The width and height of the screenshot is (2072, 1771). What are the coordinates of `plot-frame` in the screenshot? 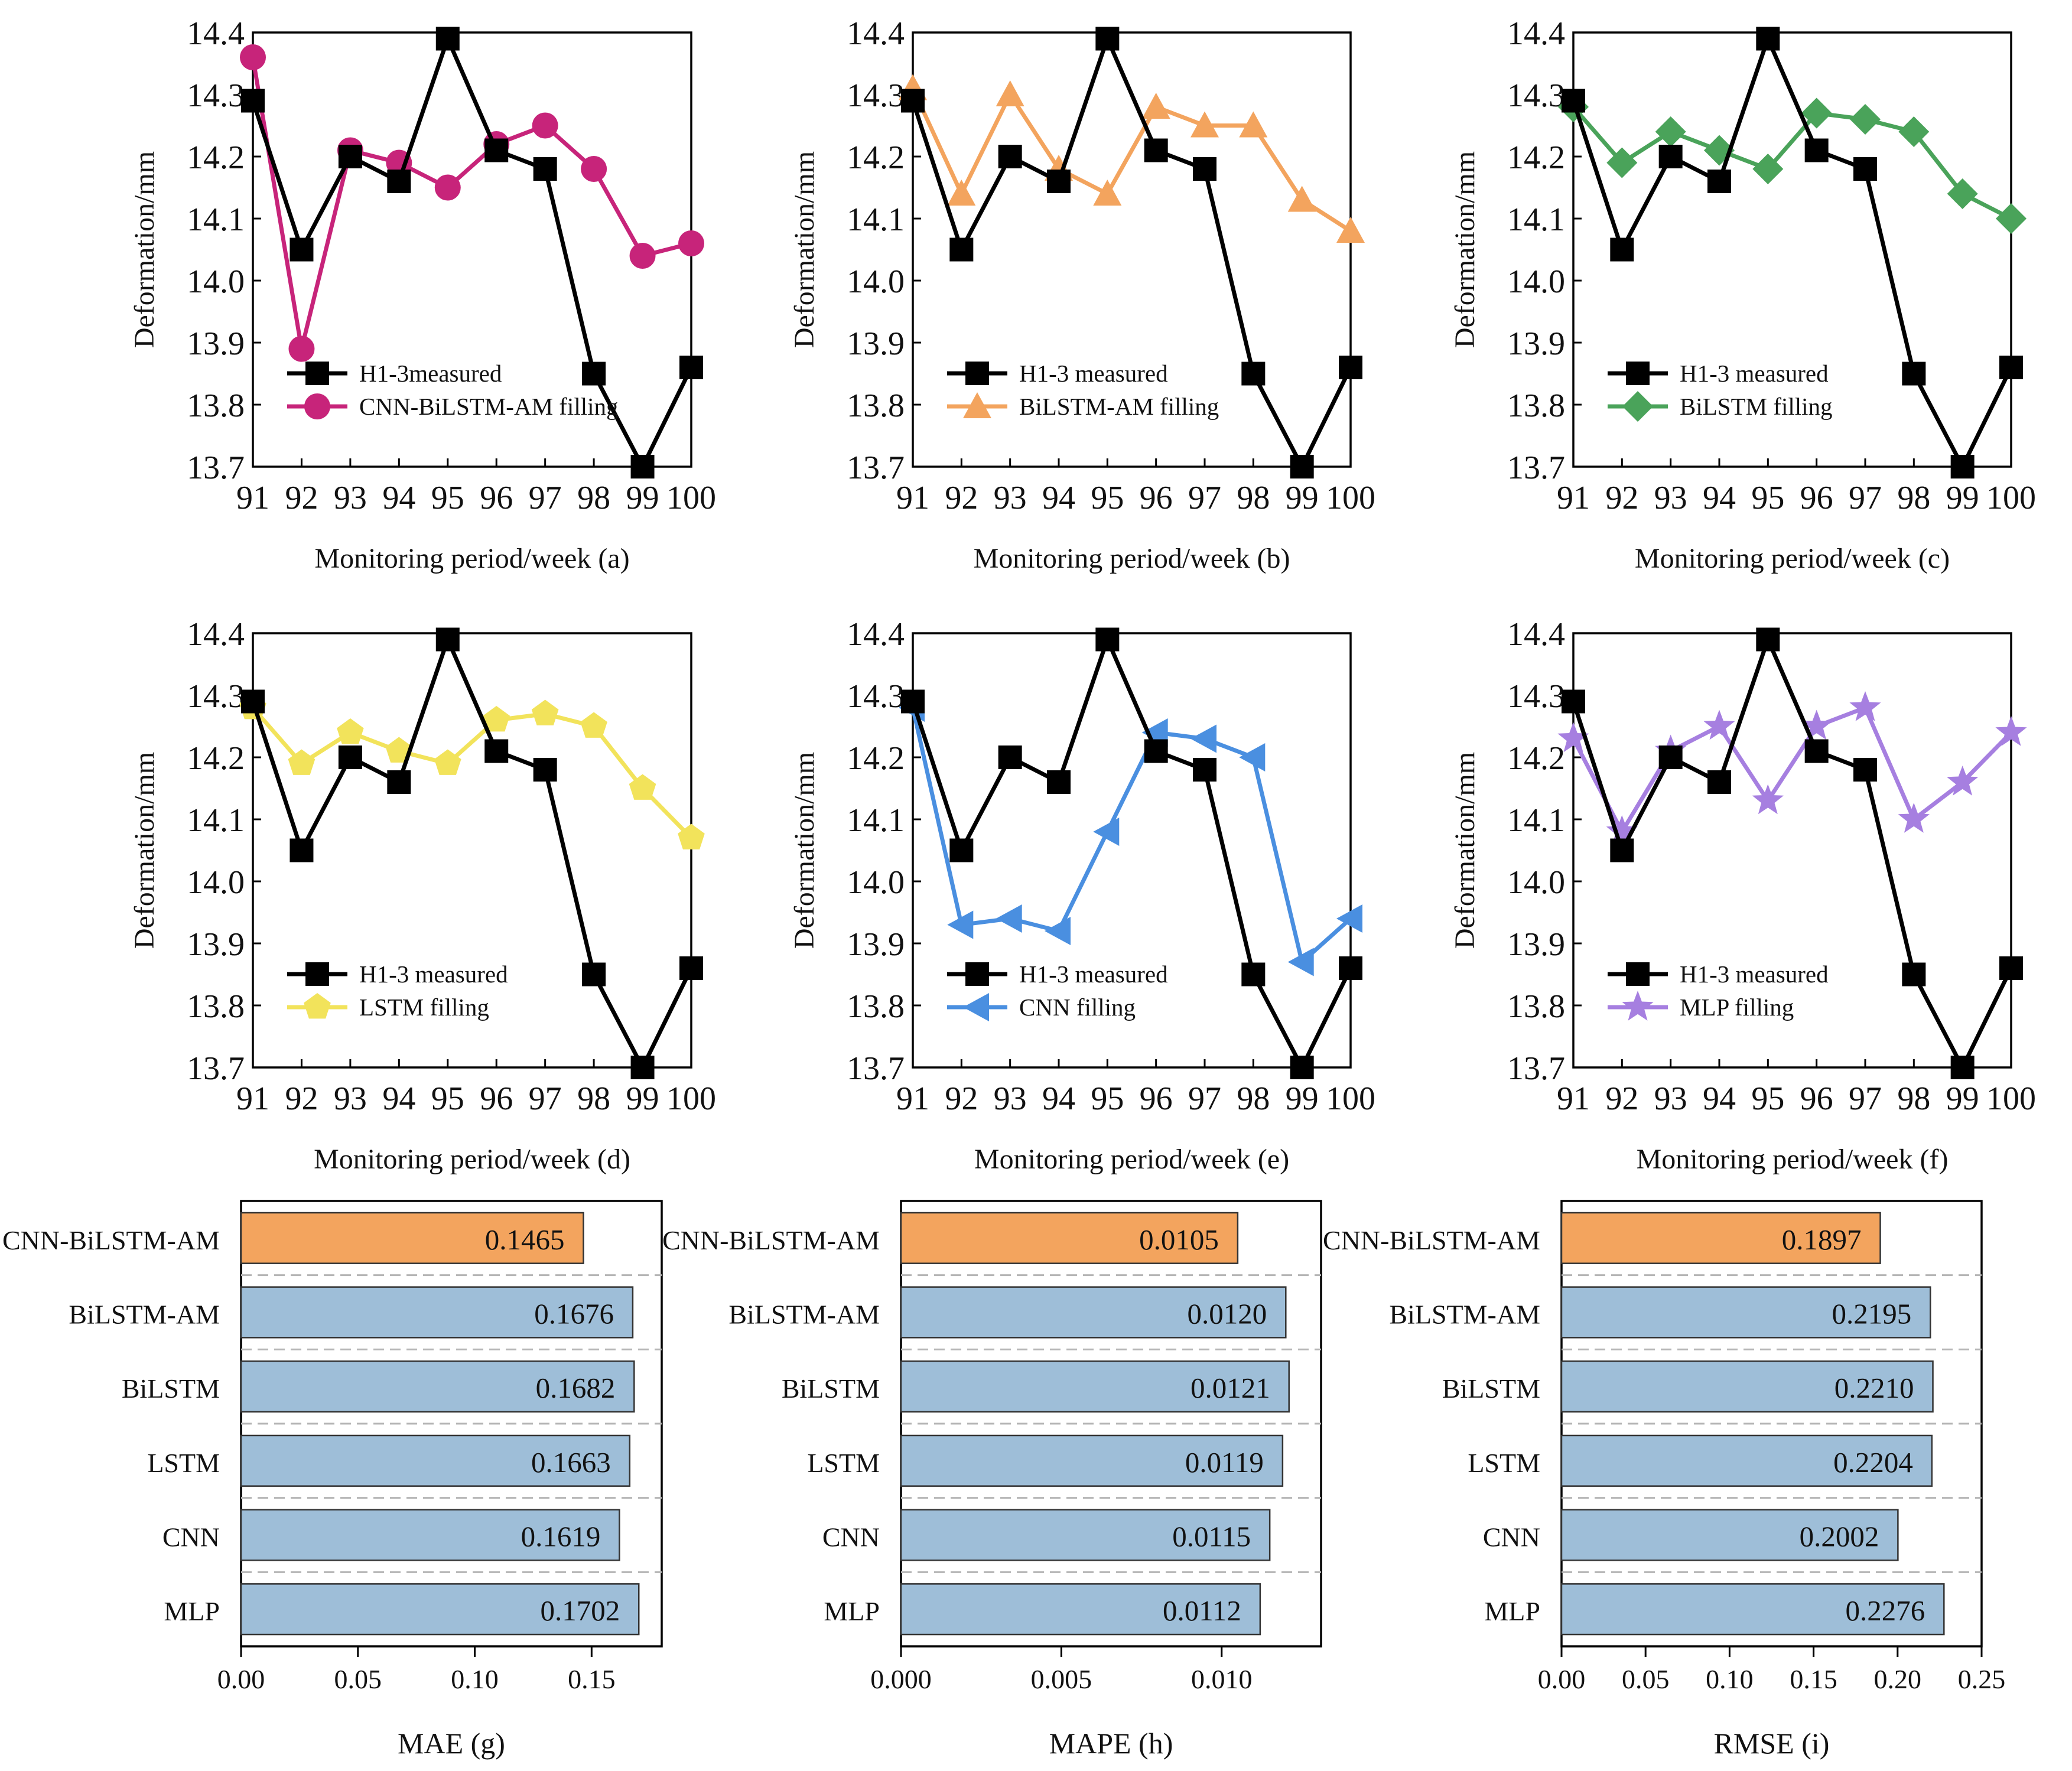 It's located at (472, 850).